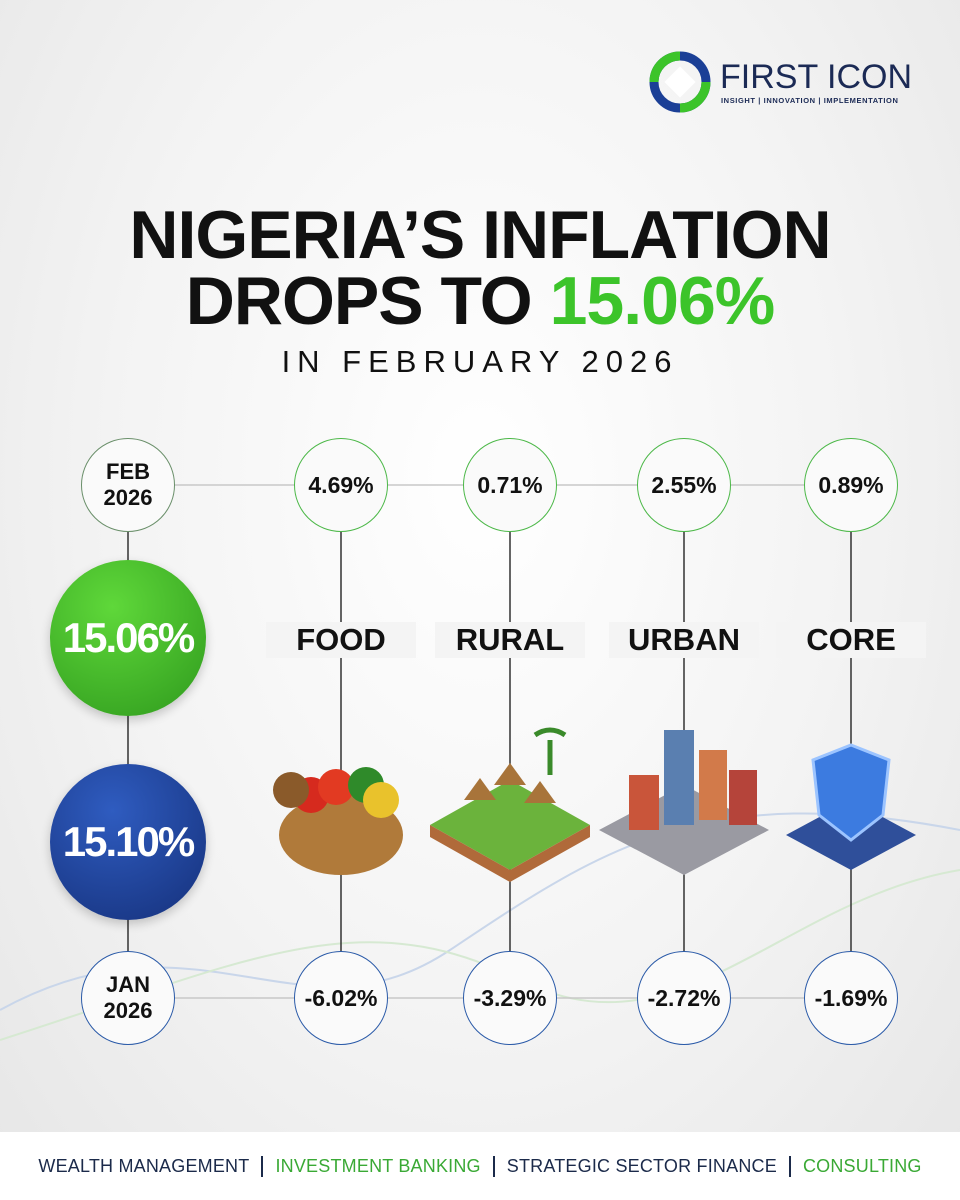 The image size is (960, 1200). I want to click on current-period: FEB 2026, so click(128, 485).